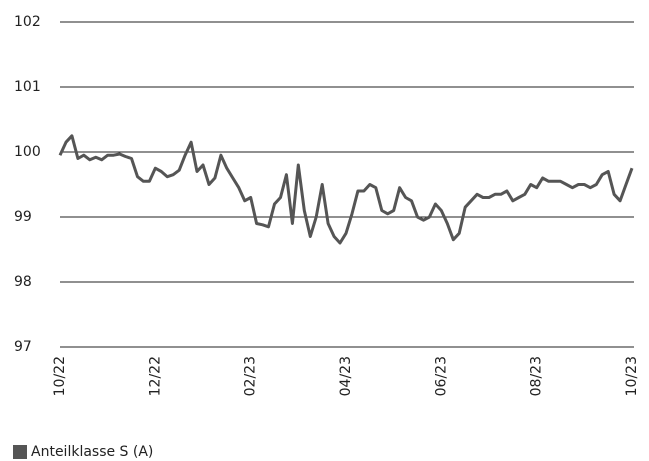 The height and width of the screenshot is (461, 649). Describe the element at coordinates (251, 376) in the screenshot. I see `x-tick-label: 02/23` at that location.